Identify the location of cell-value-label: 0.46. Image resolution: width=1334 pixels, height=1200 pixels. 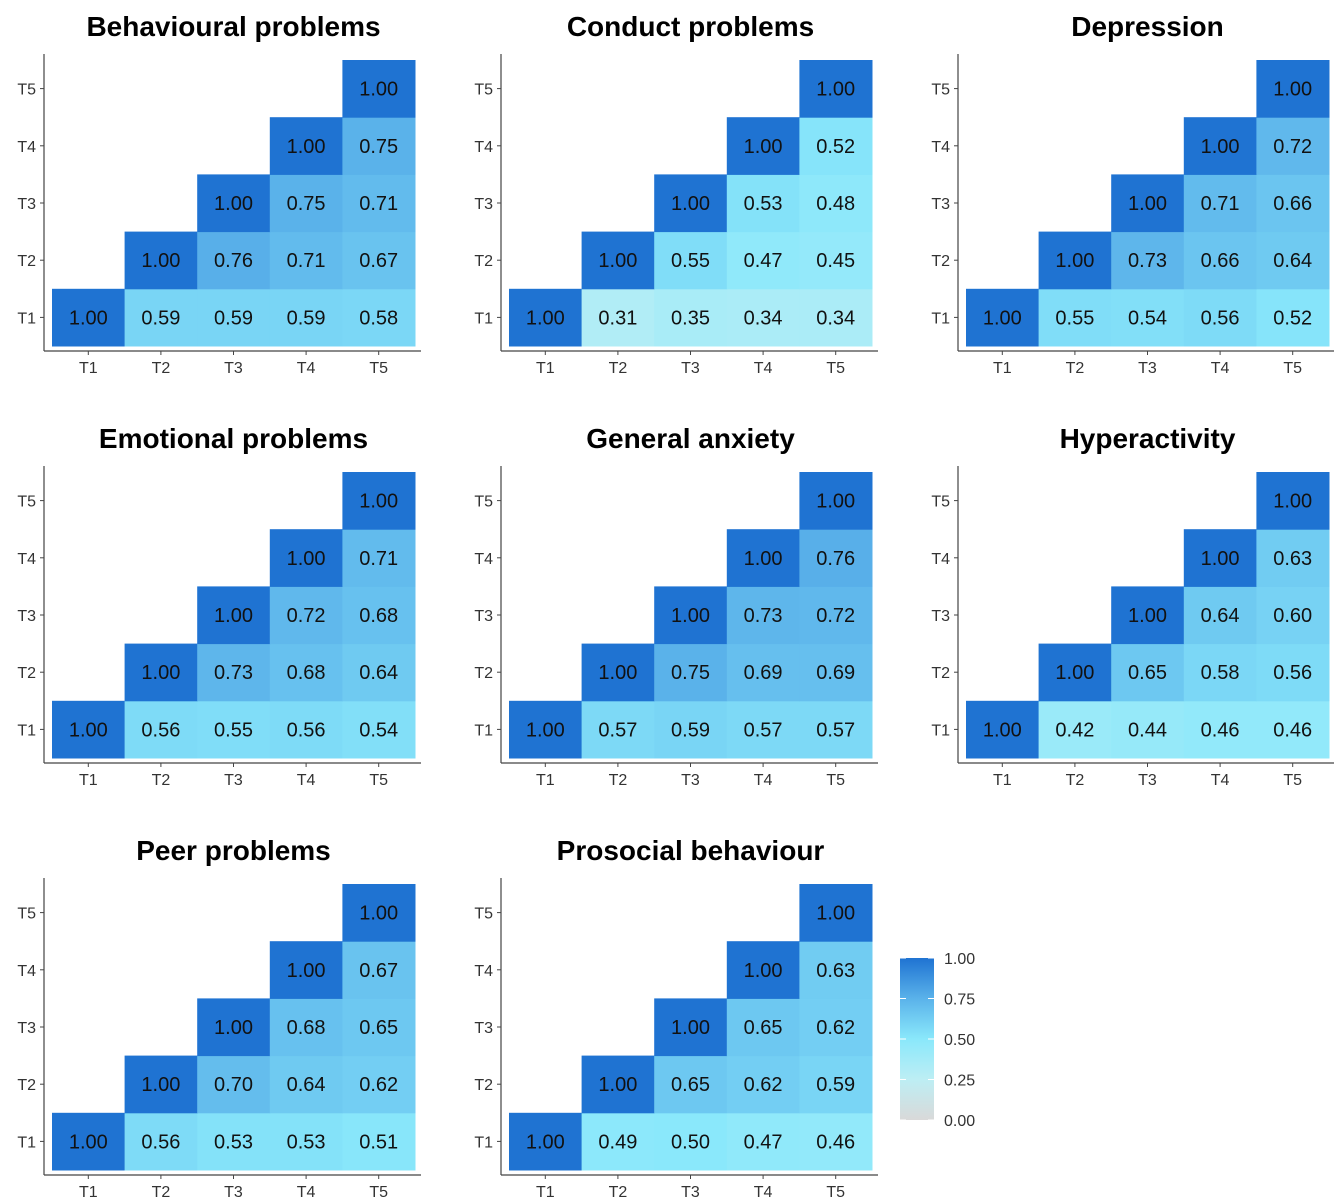
(1292, 730).